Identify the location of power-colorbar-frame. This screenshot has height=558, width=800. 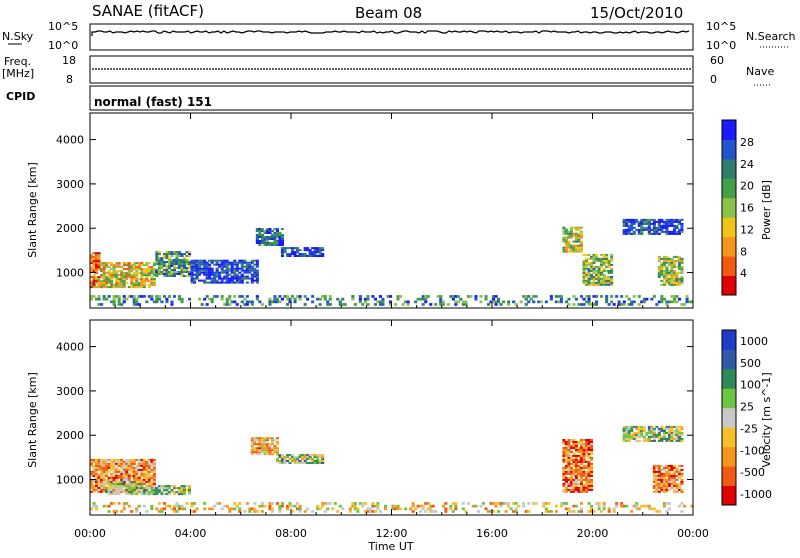
(729, 207).